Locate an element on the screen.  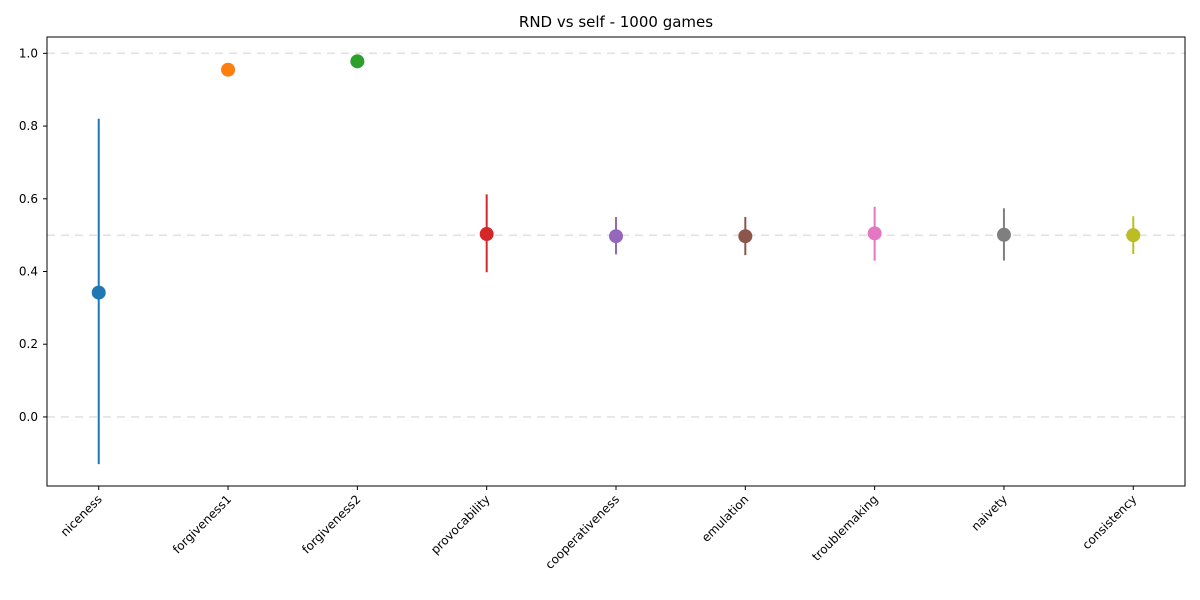
x-tick-label-provocability: provocability is located at coordinates (460, 524).